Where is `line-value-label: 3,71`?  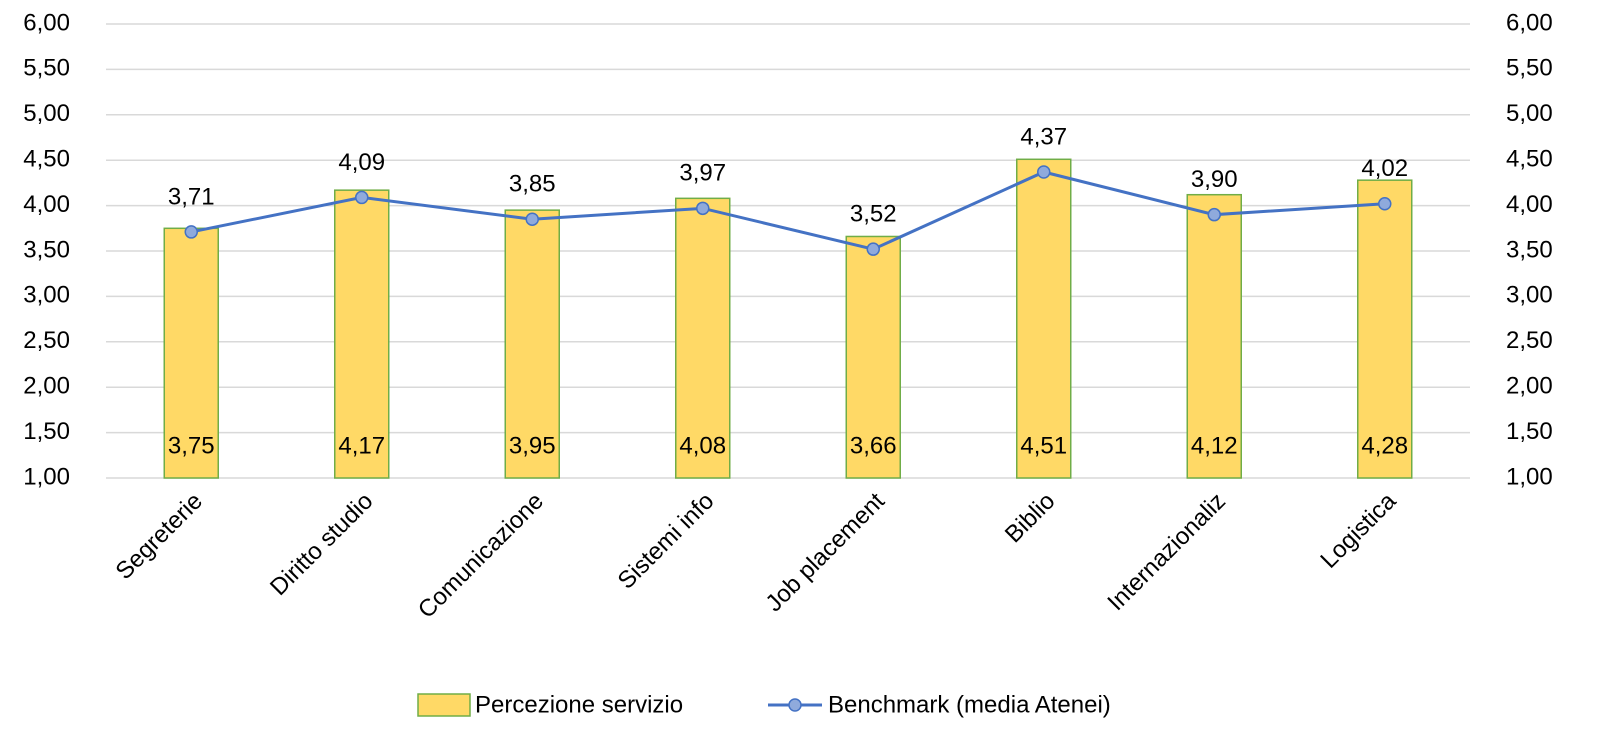 line-value-label: 3,71 is located at coordinates (191, 196).